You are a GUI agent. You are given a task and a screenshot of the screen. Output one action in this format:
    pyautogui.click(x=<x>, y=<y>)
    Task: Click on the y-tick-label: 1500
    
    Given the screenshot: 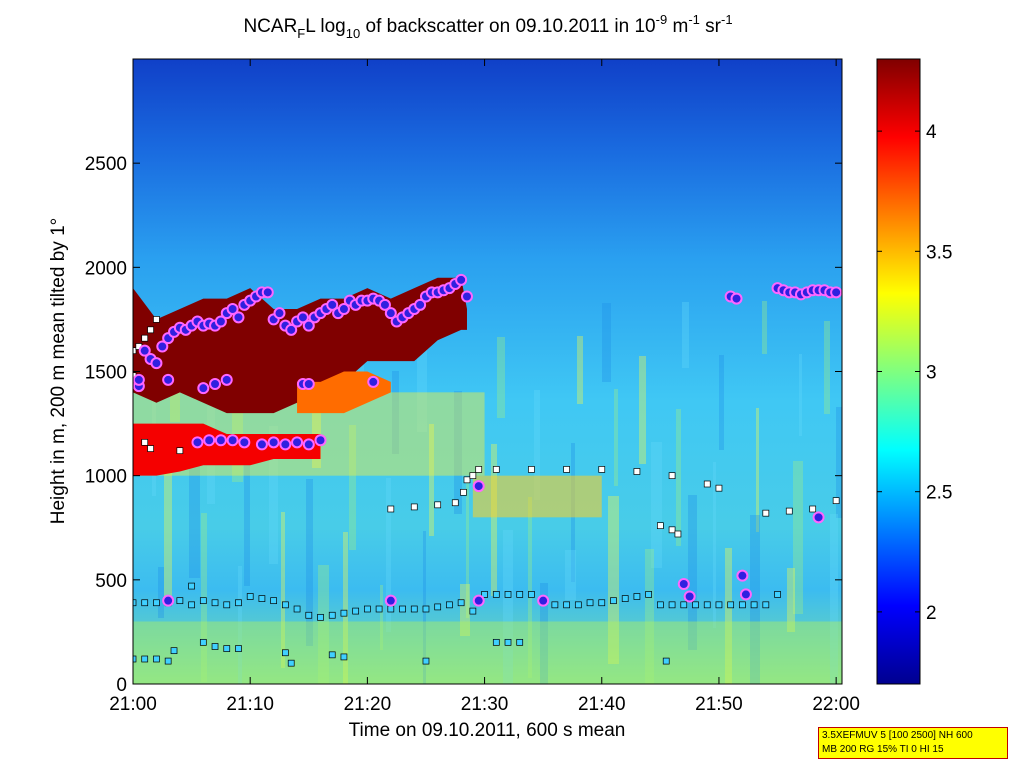 What is the action you would take?
    pyautogui.click(x=106, y=373)
    